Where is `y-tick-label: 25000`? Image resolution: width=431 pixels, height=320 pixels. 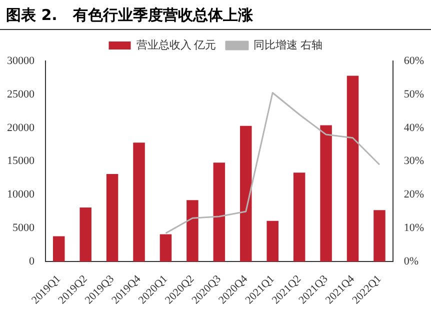
y-tick-label: 25000 is located at coordinates (21, 94).